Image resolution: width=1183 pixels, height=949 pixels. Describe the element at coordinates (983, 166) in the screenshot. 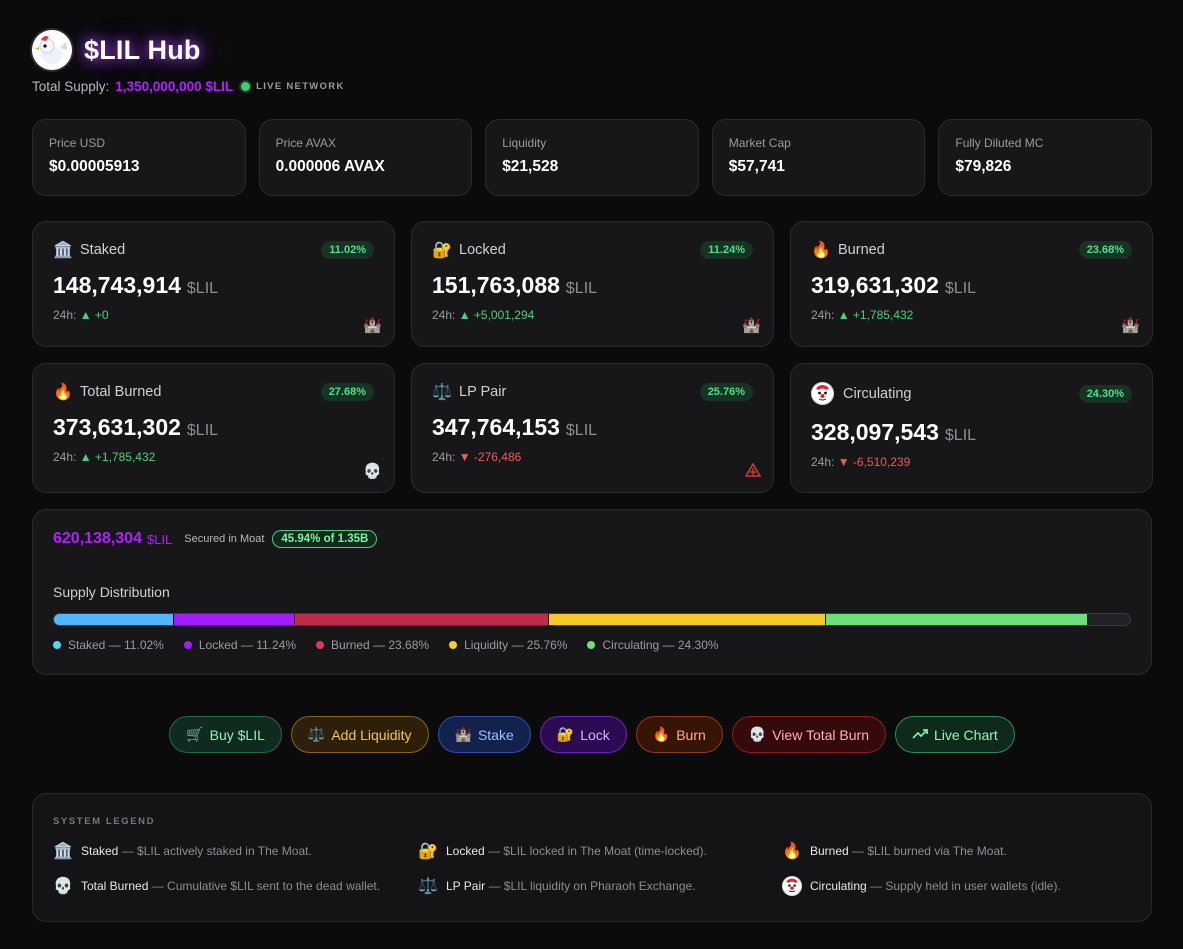

I see `stat-value: $79,826` at that location.